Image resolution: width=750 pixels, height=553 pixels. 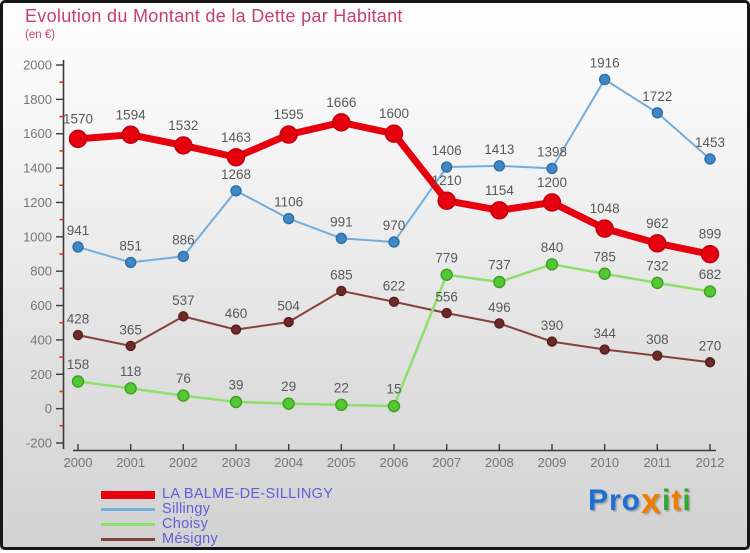 What do you see at coordinates (552, 151) in the screenshot?
I see `data-point-label: 1398` at bounding box center [552, 151].